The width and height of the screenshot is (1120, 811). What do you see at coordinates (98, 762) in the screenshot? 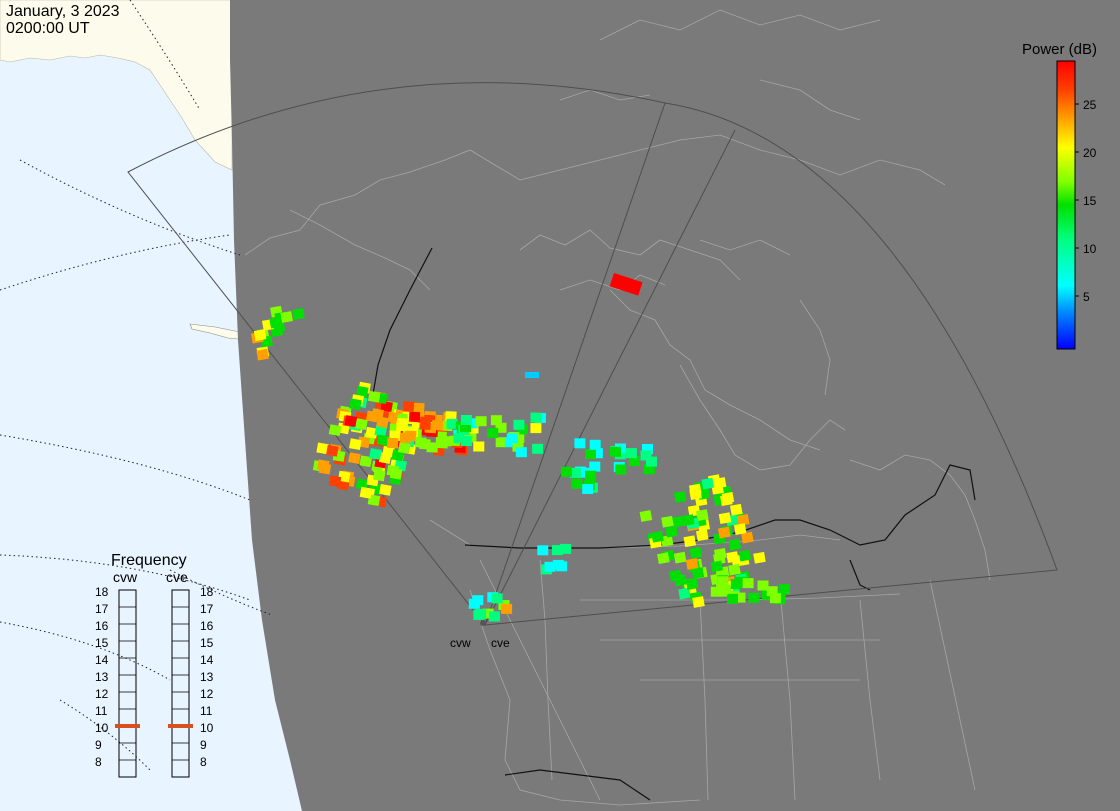
I see `freq-tick: 8` at bounding box center [98, 762].